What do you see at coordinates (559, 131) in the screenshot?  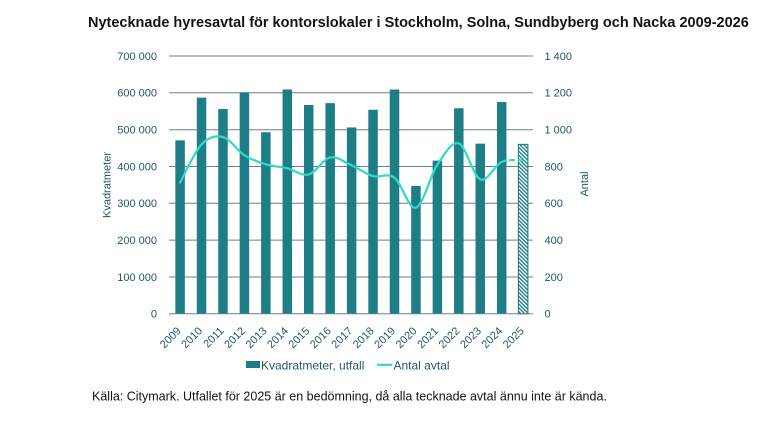 I see `svg-text: 1 000` at bounding box center [559, 131].